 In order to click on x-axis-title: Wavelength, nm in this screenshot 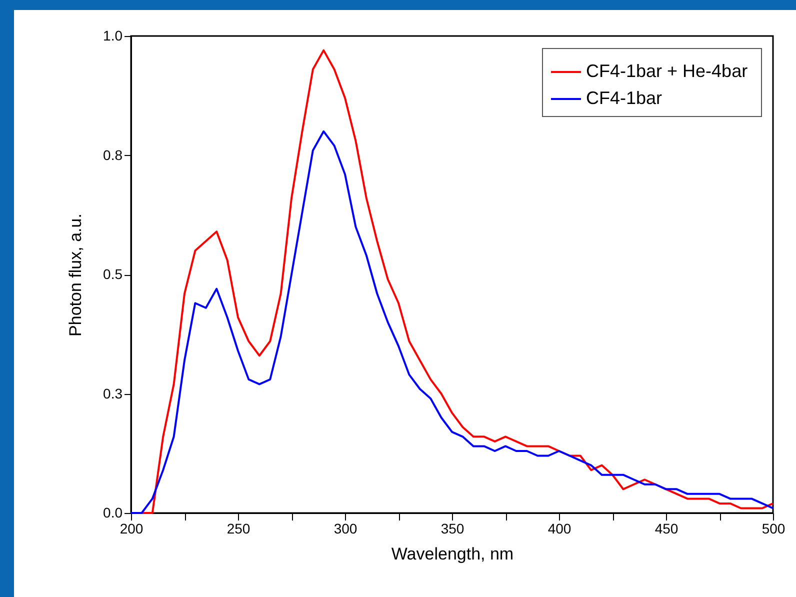, I will do `click(452, 554)`.